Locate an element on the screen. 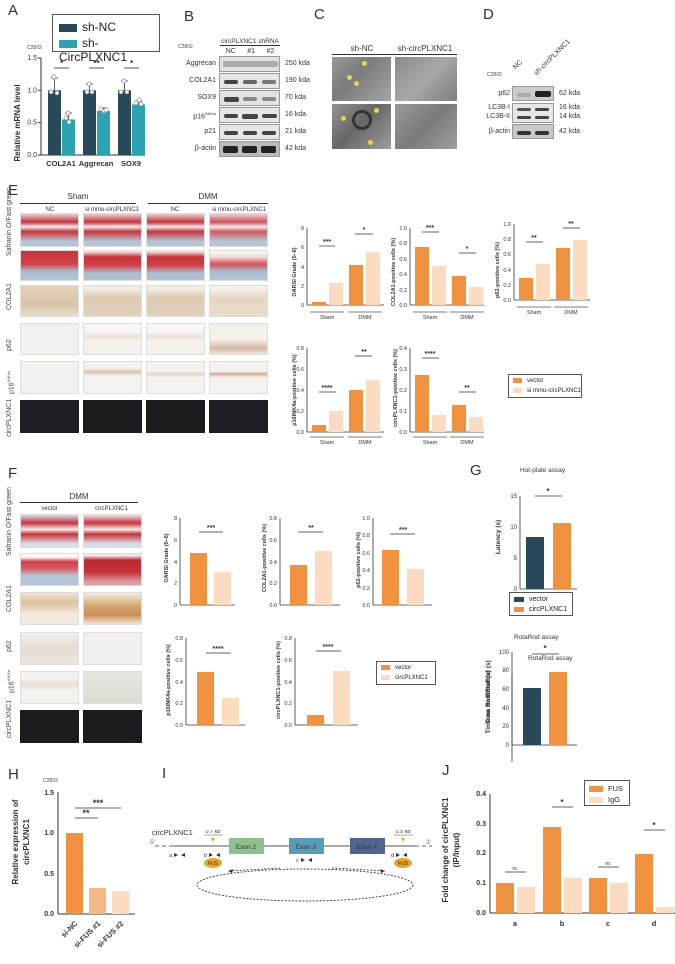 This screenshot has width=675, height=964. five-prime-label: 5' is located at coordinates (152, 842).